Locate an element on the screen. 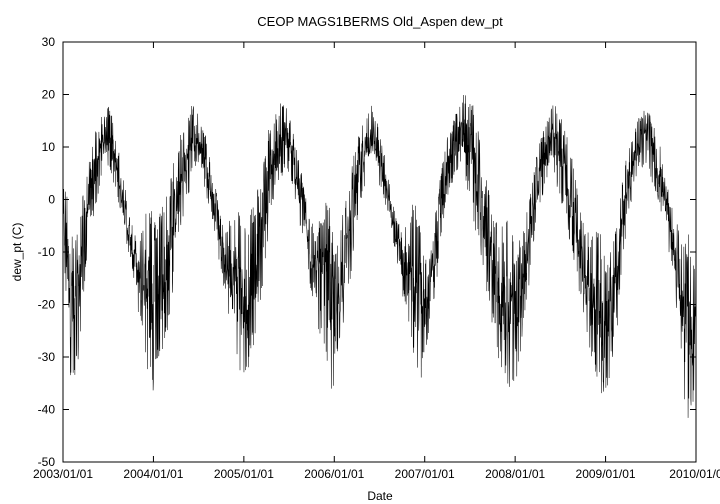  y-tick-label: 20 is located at coordinates (49, 95).